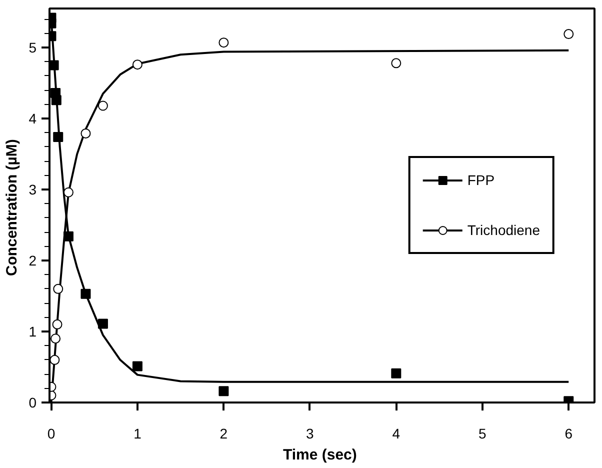  Describe the element at coordinates (138, 434) in the screenshot. I see `x-tick-label: 1` at that location.